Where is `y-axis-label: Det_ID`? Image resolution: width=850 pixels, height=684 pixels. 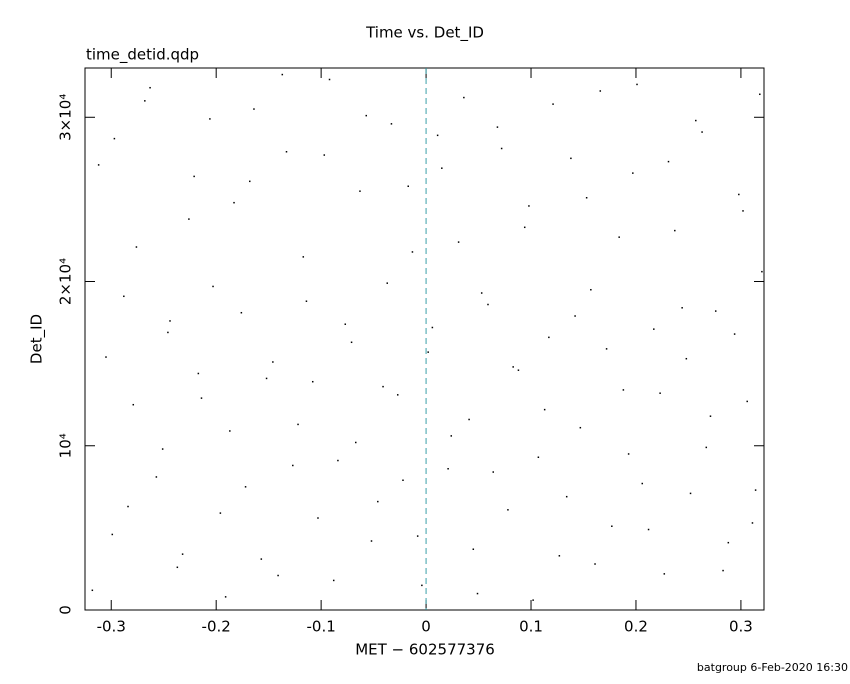 y-axis-label: Det_ID is located at coordinates (37, 339).